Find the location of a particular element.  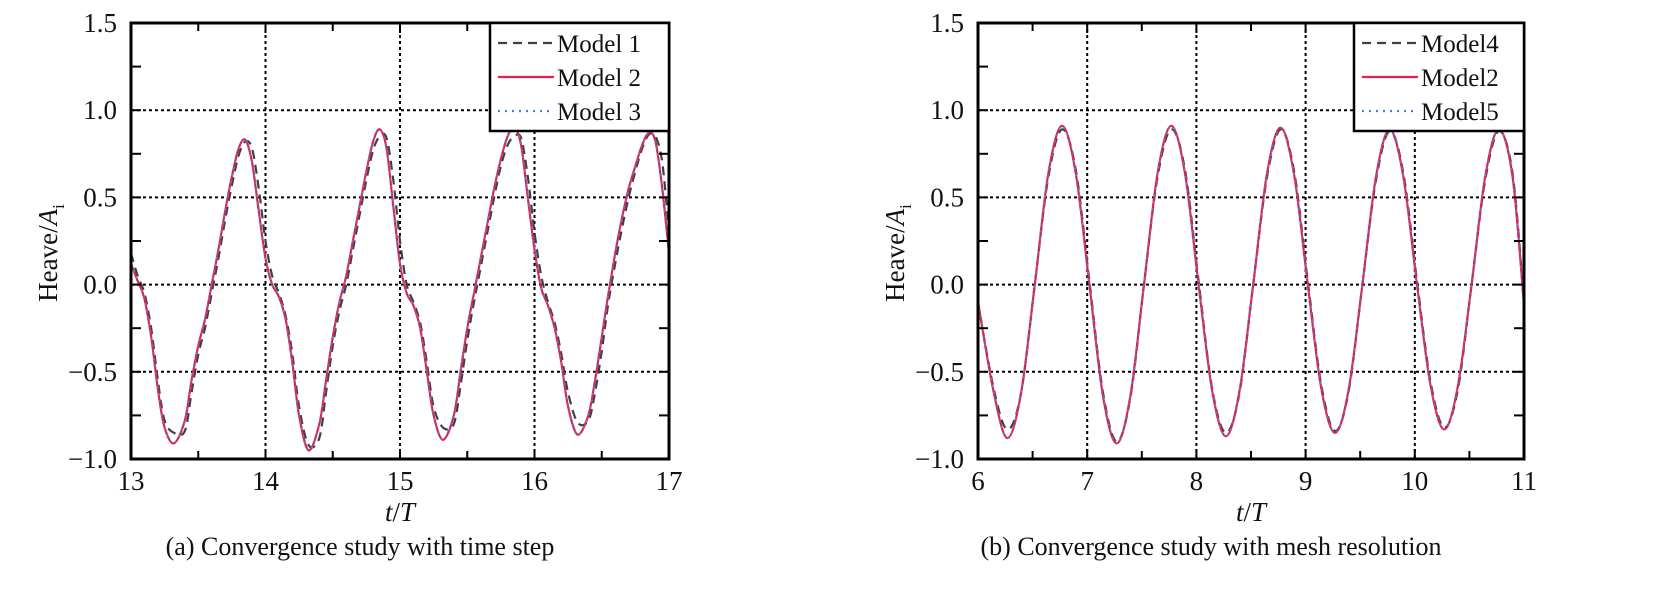

legend: Model4 Model2 Model5 is located at coordinates (1439, 77).